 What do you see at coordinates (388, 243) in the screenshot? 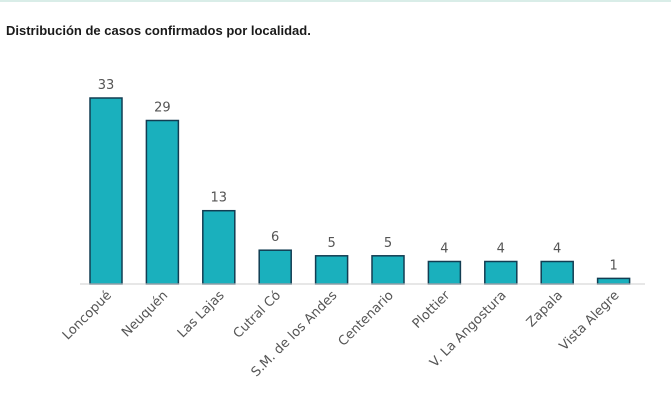
I see `bar-value-label-5: 5` at bounding box center [388, 243].